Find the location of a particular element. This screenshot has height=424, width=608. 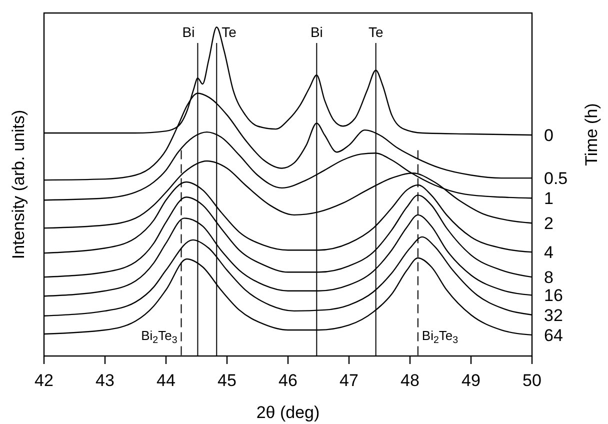

x-tick-label: 46 is located at coordinates (288, 380).